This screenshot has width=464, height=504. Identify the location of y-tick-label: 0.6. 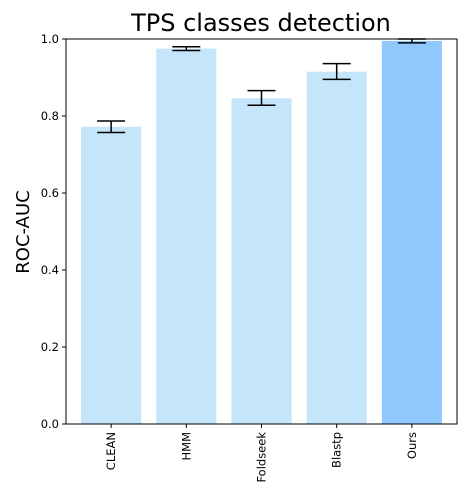
(50, 193).